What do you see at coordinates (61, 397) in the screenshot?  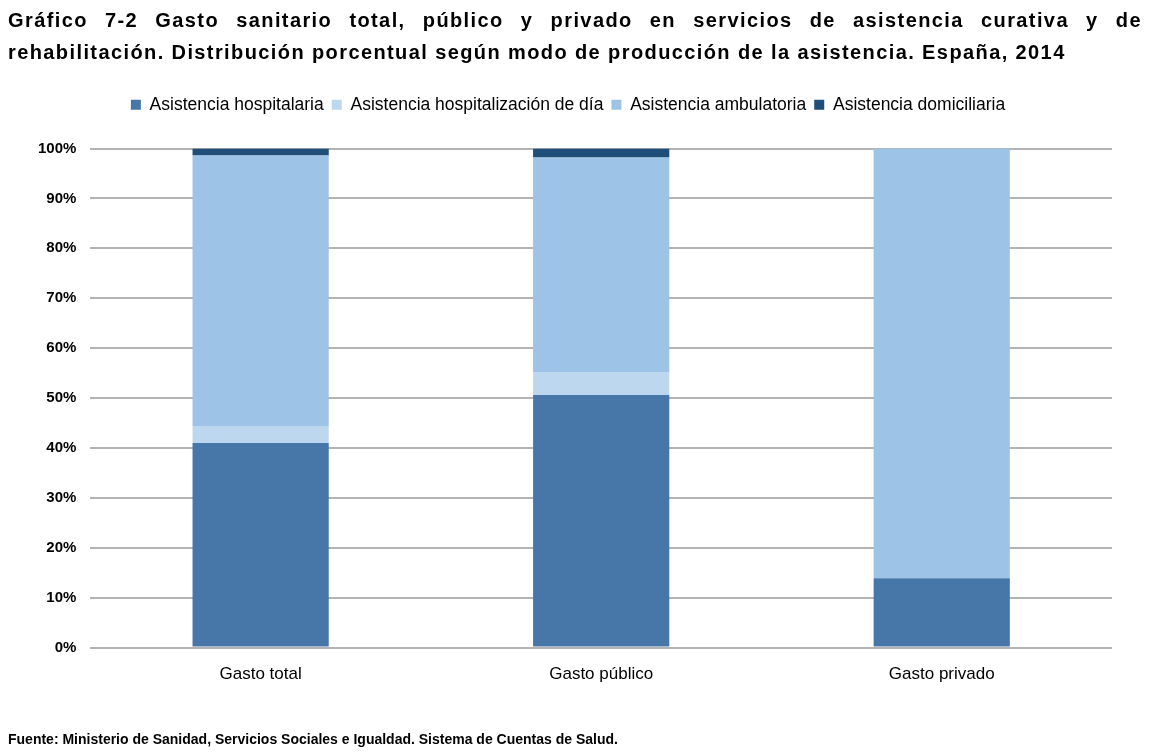 I see `y-tick-label: 50%` at bounding box center [61, 397].